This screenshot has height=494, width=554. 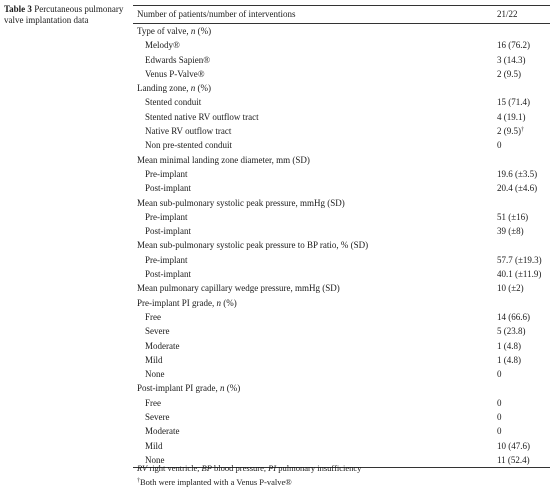 What do you see at coordinates (341, 231) in the screenshot?
I see `table-row: Post-implant 39 (±8)` at bounding box center [341, 231].